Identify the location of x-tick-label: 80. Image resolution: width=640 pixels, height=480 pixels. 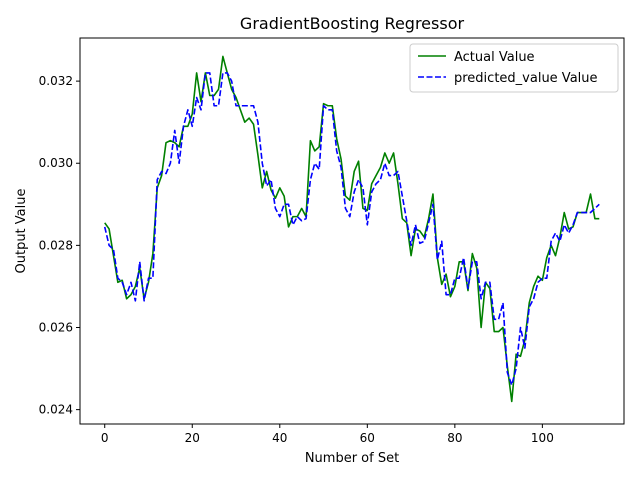
(454, 438).